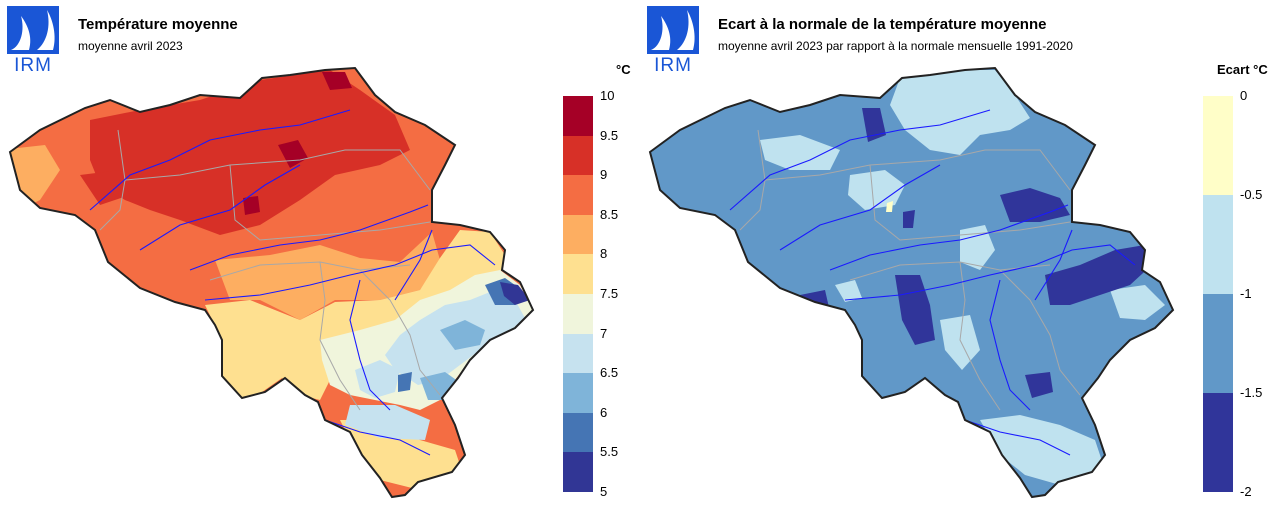 The image size is (1280, 507). What do you see at coordinates (848, 291) in the screenshot?
I see `zone-minus1-minus0p5-hainaut` at bounding box center [848, 291].